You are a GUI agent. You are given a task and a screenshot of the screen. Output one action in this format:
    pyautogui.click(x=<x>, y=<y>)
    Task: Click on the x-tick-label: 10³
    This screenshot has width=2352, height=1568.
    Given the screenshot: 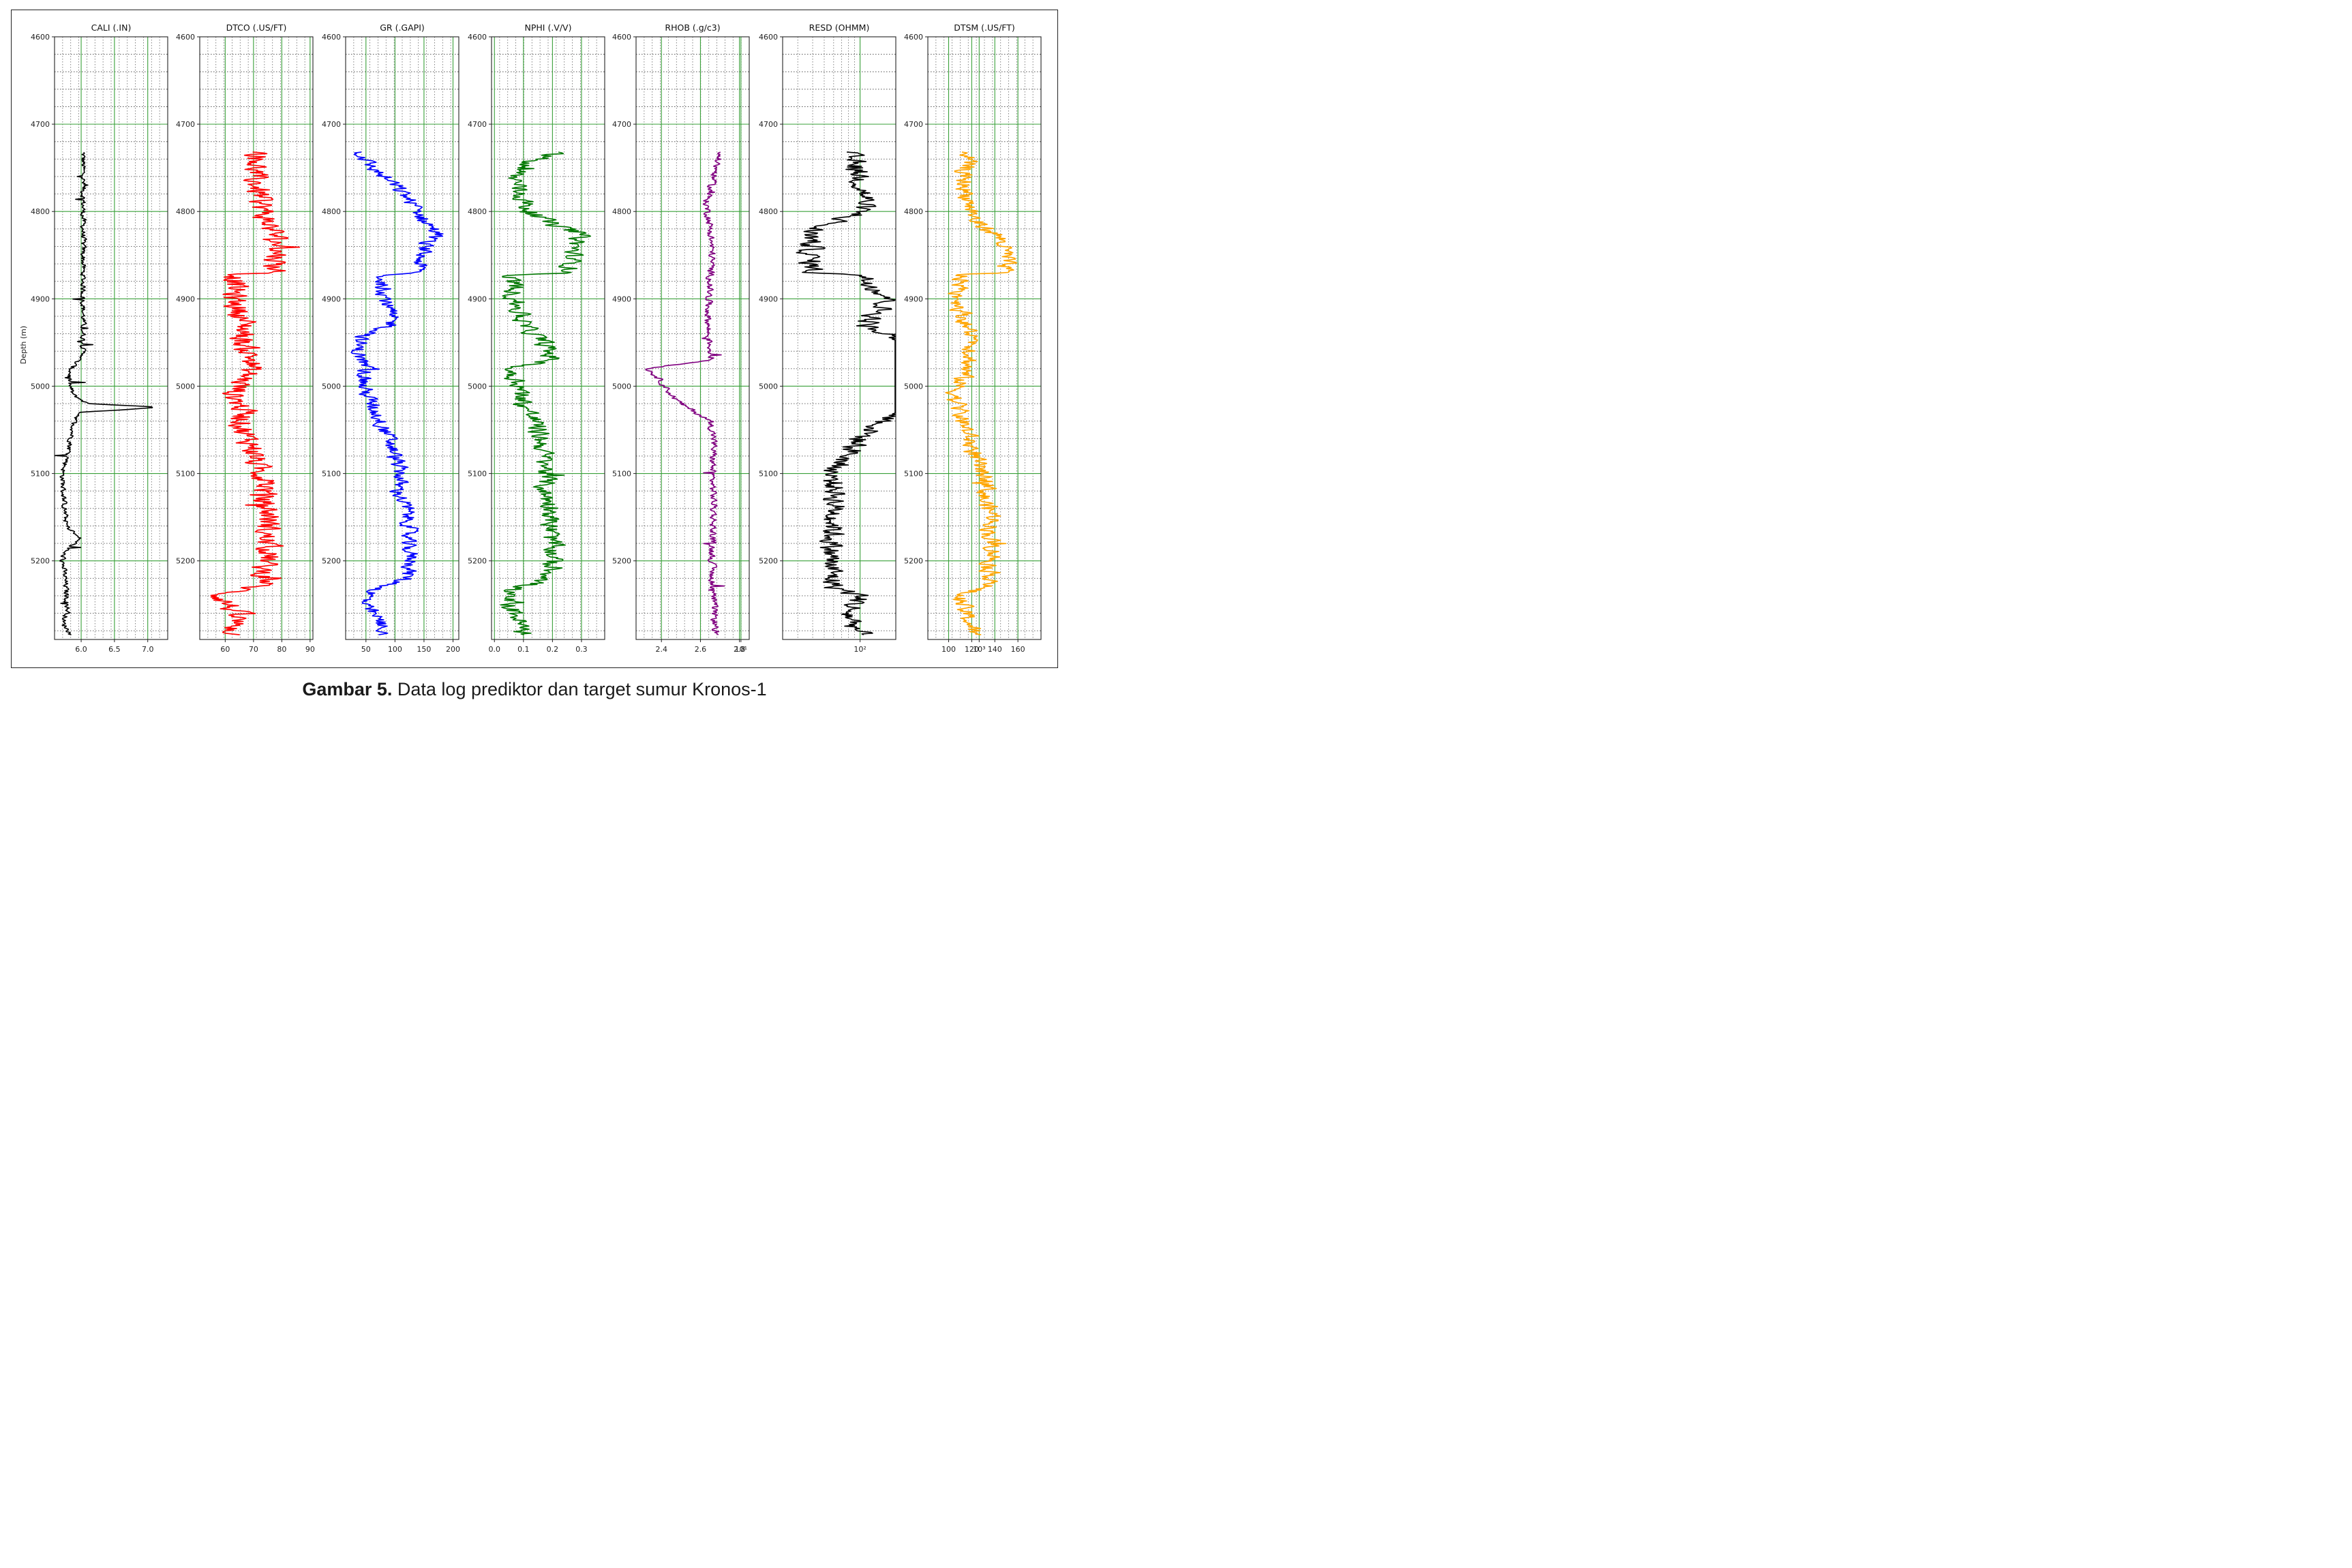 What is the action you would take?
    pyautogui.click(x=979, y=649)
    